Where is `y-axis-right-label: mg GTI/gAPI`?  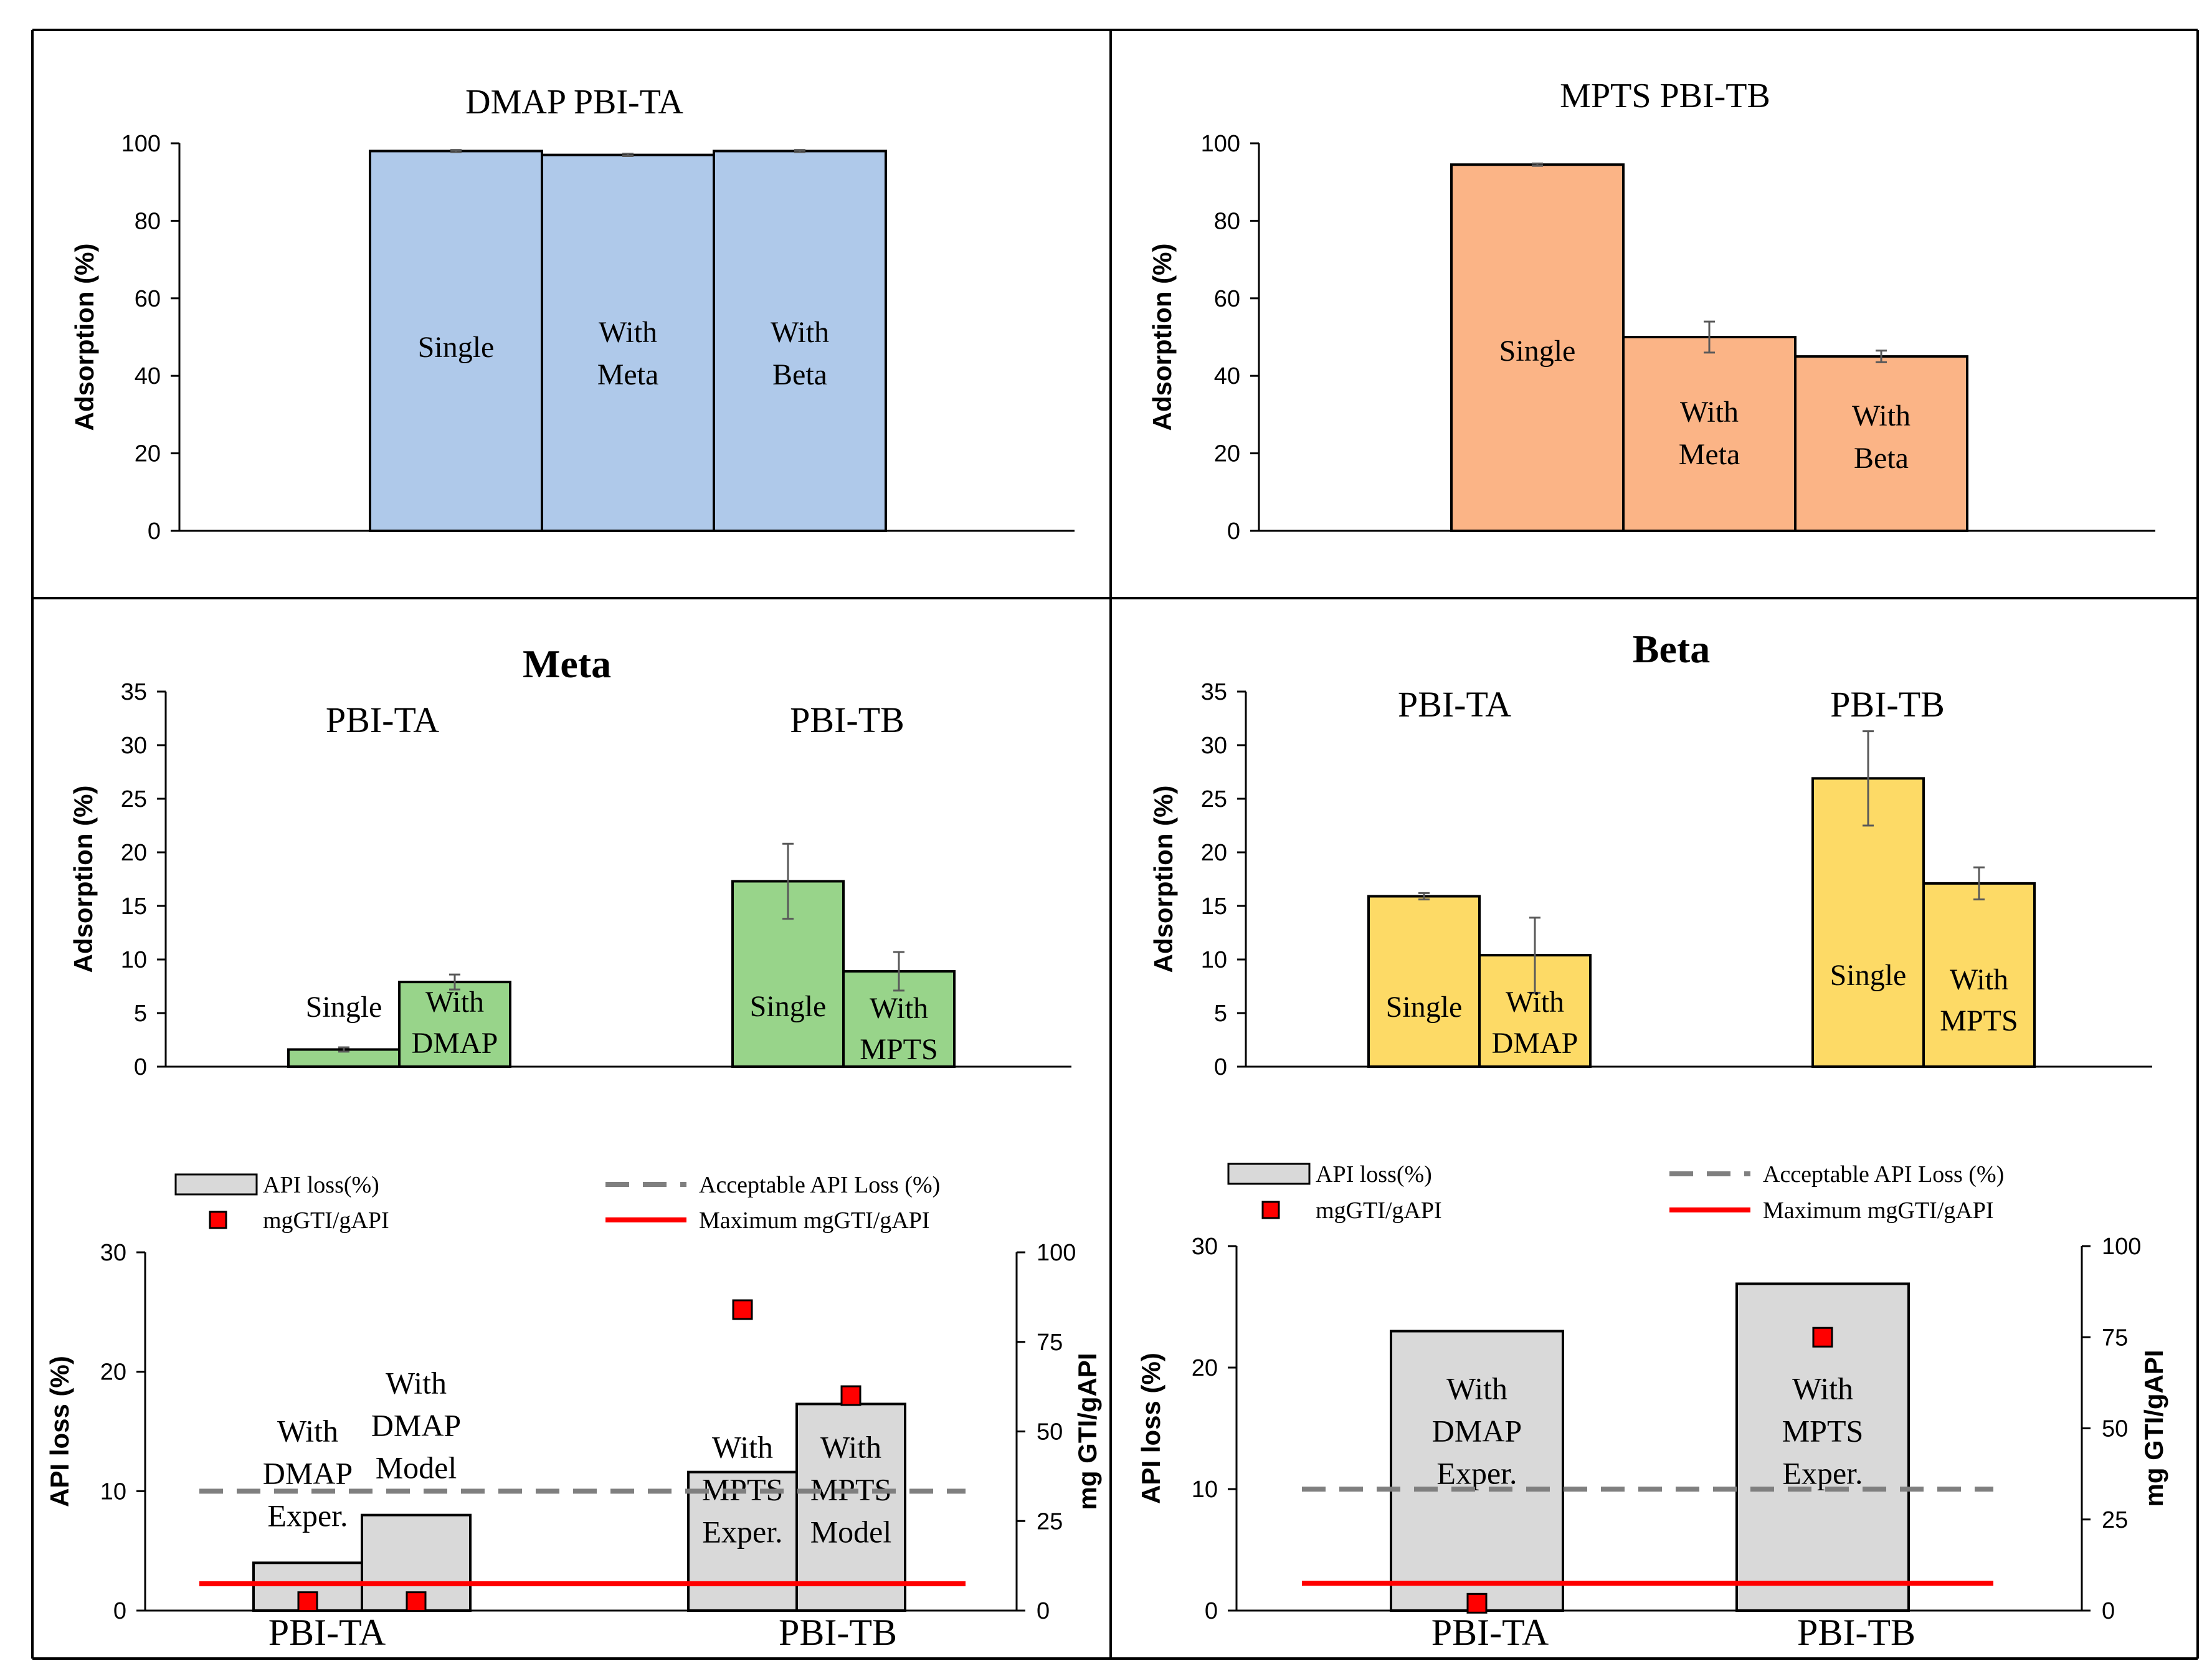
y-axis-right-label: mg GTI/gAPI is located at coordinates (2153, 1428).